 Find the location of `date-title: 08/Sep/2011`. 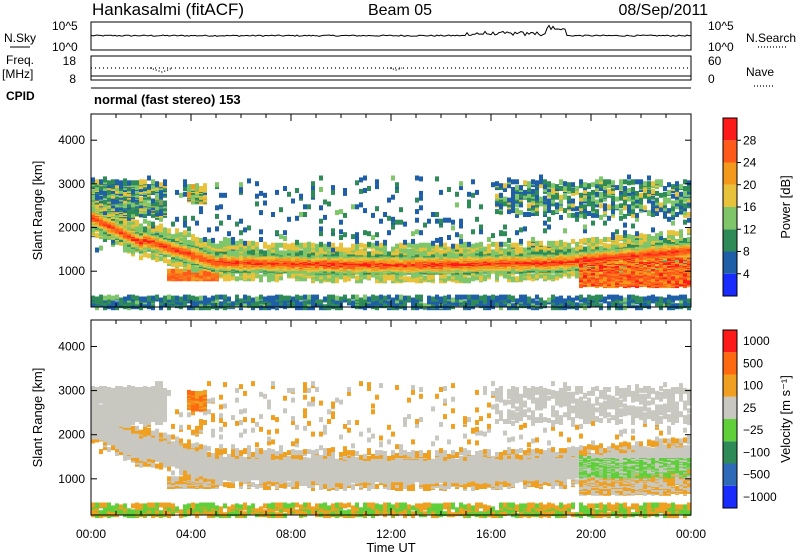

date-title: 08/Sep/2011 is located at coordinates (663, 10).